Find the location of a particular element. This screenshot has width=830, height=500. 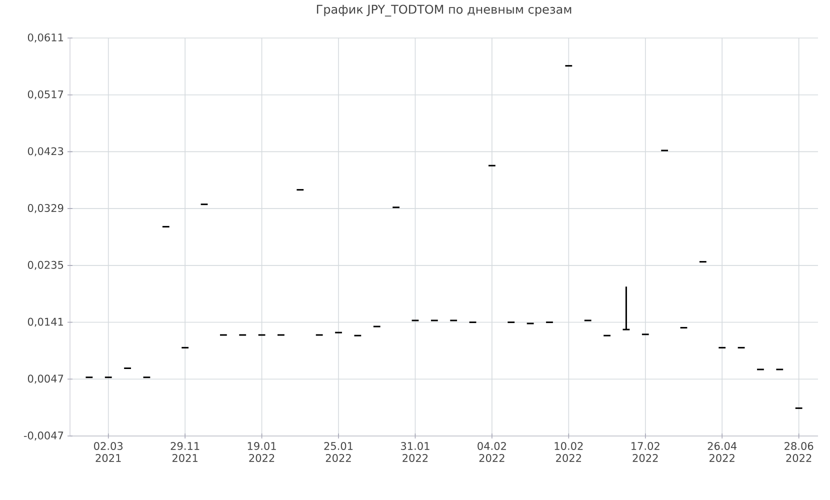

x-tick-label: 19.01 2022 is located at coordinates (262, 452).